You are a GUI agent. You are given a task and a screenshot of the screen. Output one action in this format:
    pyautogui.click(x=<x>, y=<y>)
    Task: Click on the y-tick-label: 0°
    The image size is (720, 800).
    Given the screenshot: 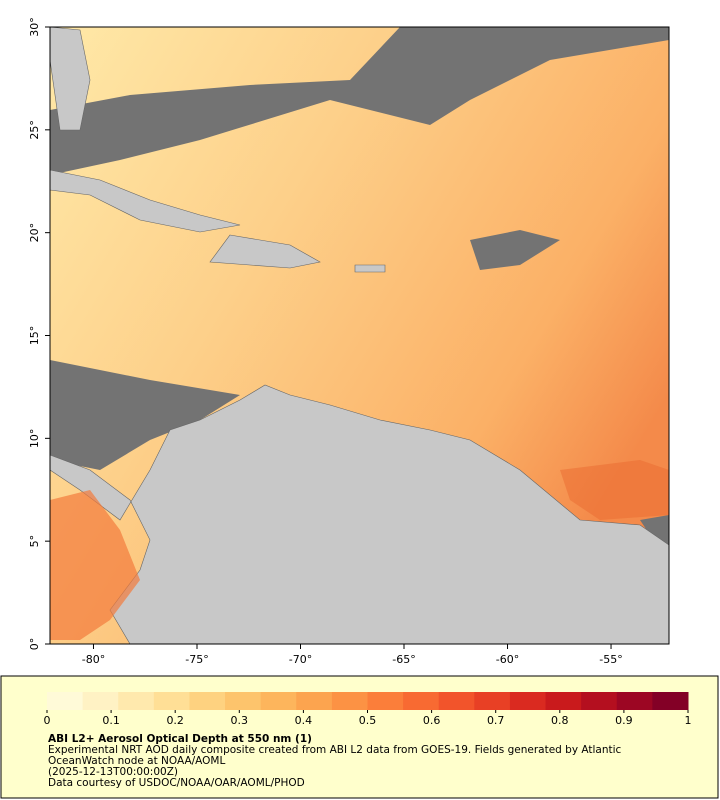 What is the action you would take?
    pyautogui.click(x=34, y=644)
    